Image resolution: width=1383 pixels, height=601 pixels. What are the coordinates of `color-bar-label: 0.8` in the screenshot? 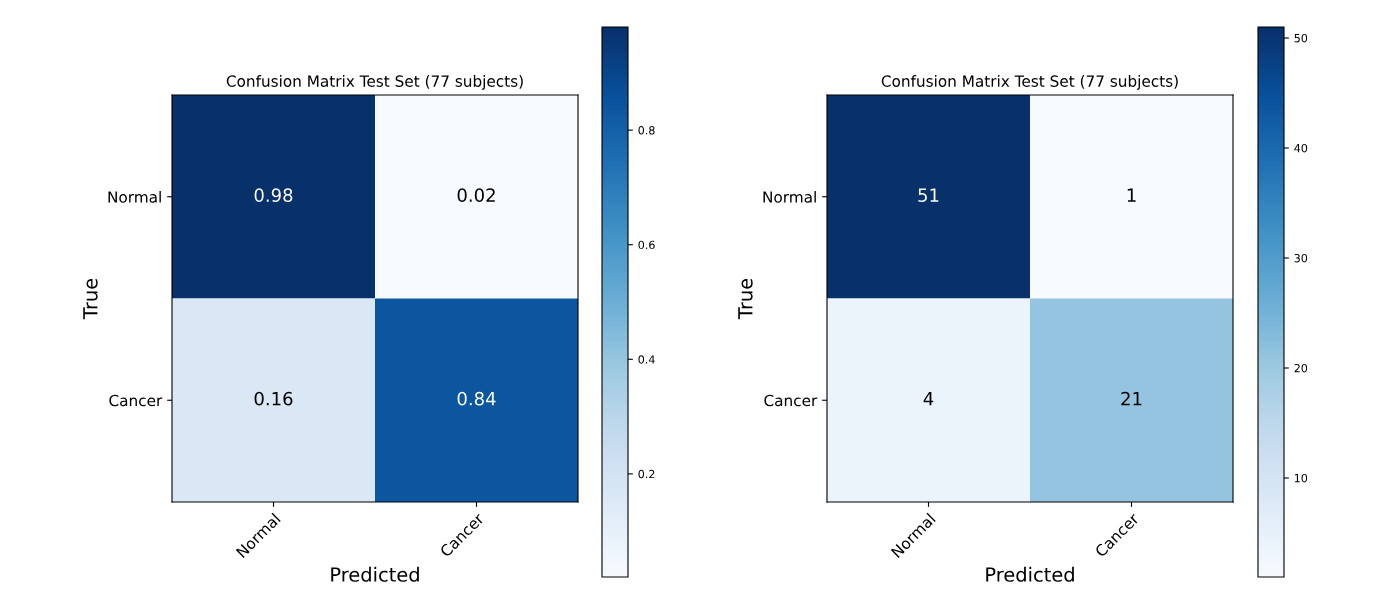 It's located at (646, 130).